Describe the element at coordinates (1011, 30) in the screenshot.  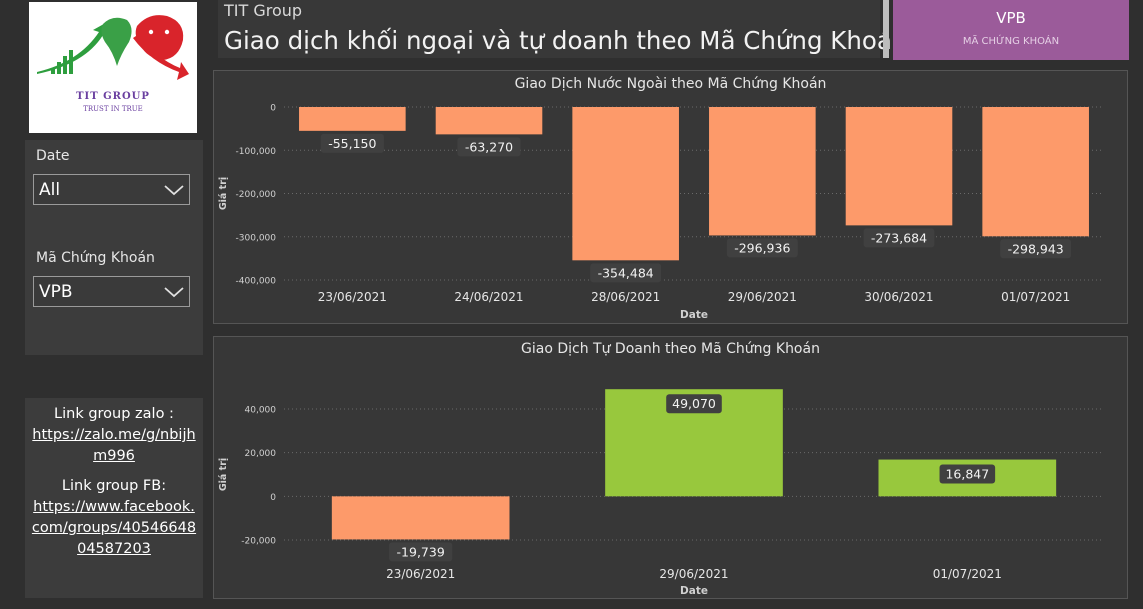
I see `ticker-card: VPB MÃ CHỨNG KHOÁN` at that location.